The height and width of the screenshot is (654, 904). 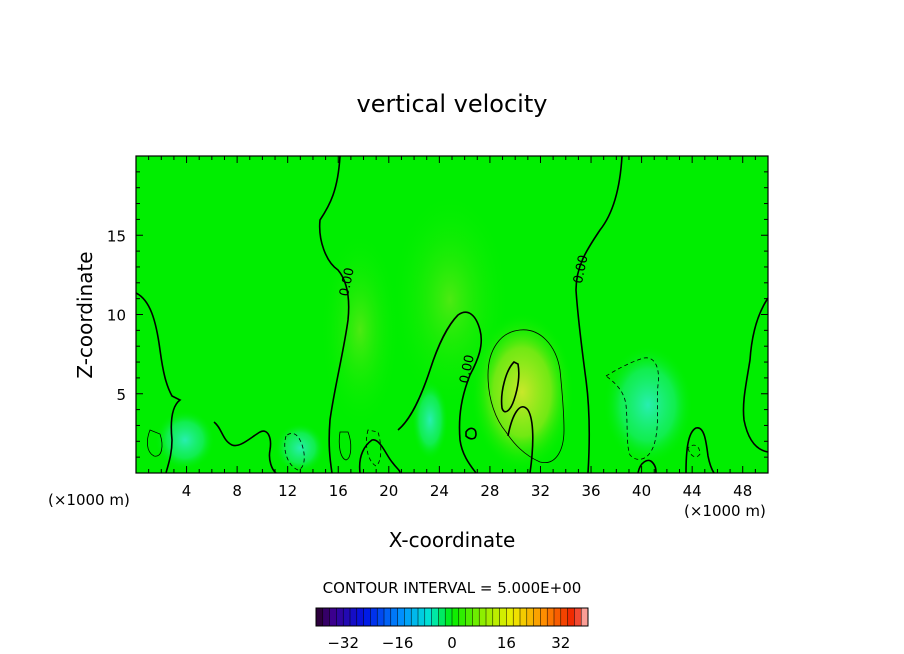 What do you see at coordinates (725, 511) in the screenshot?
I see `x-unit-right: (×1000 m)` at bounding box center [725, 511].